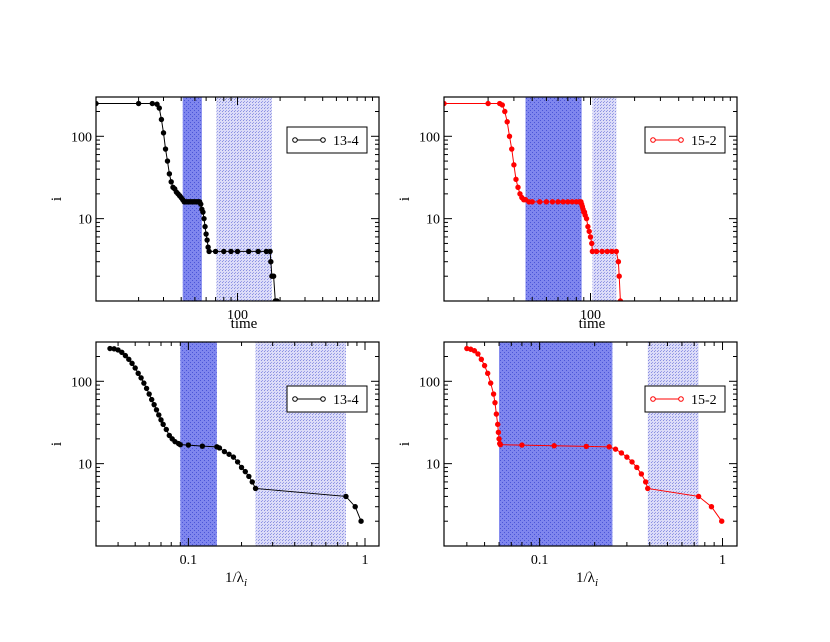  I want to click on legend: 13-4, so click(327, 399).